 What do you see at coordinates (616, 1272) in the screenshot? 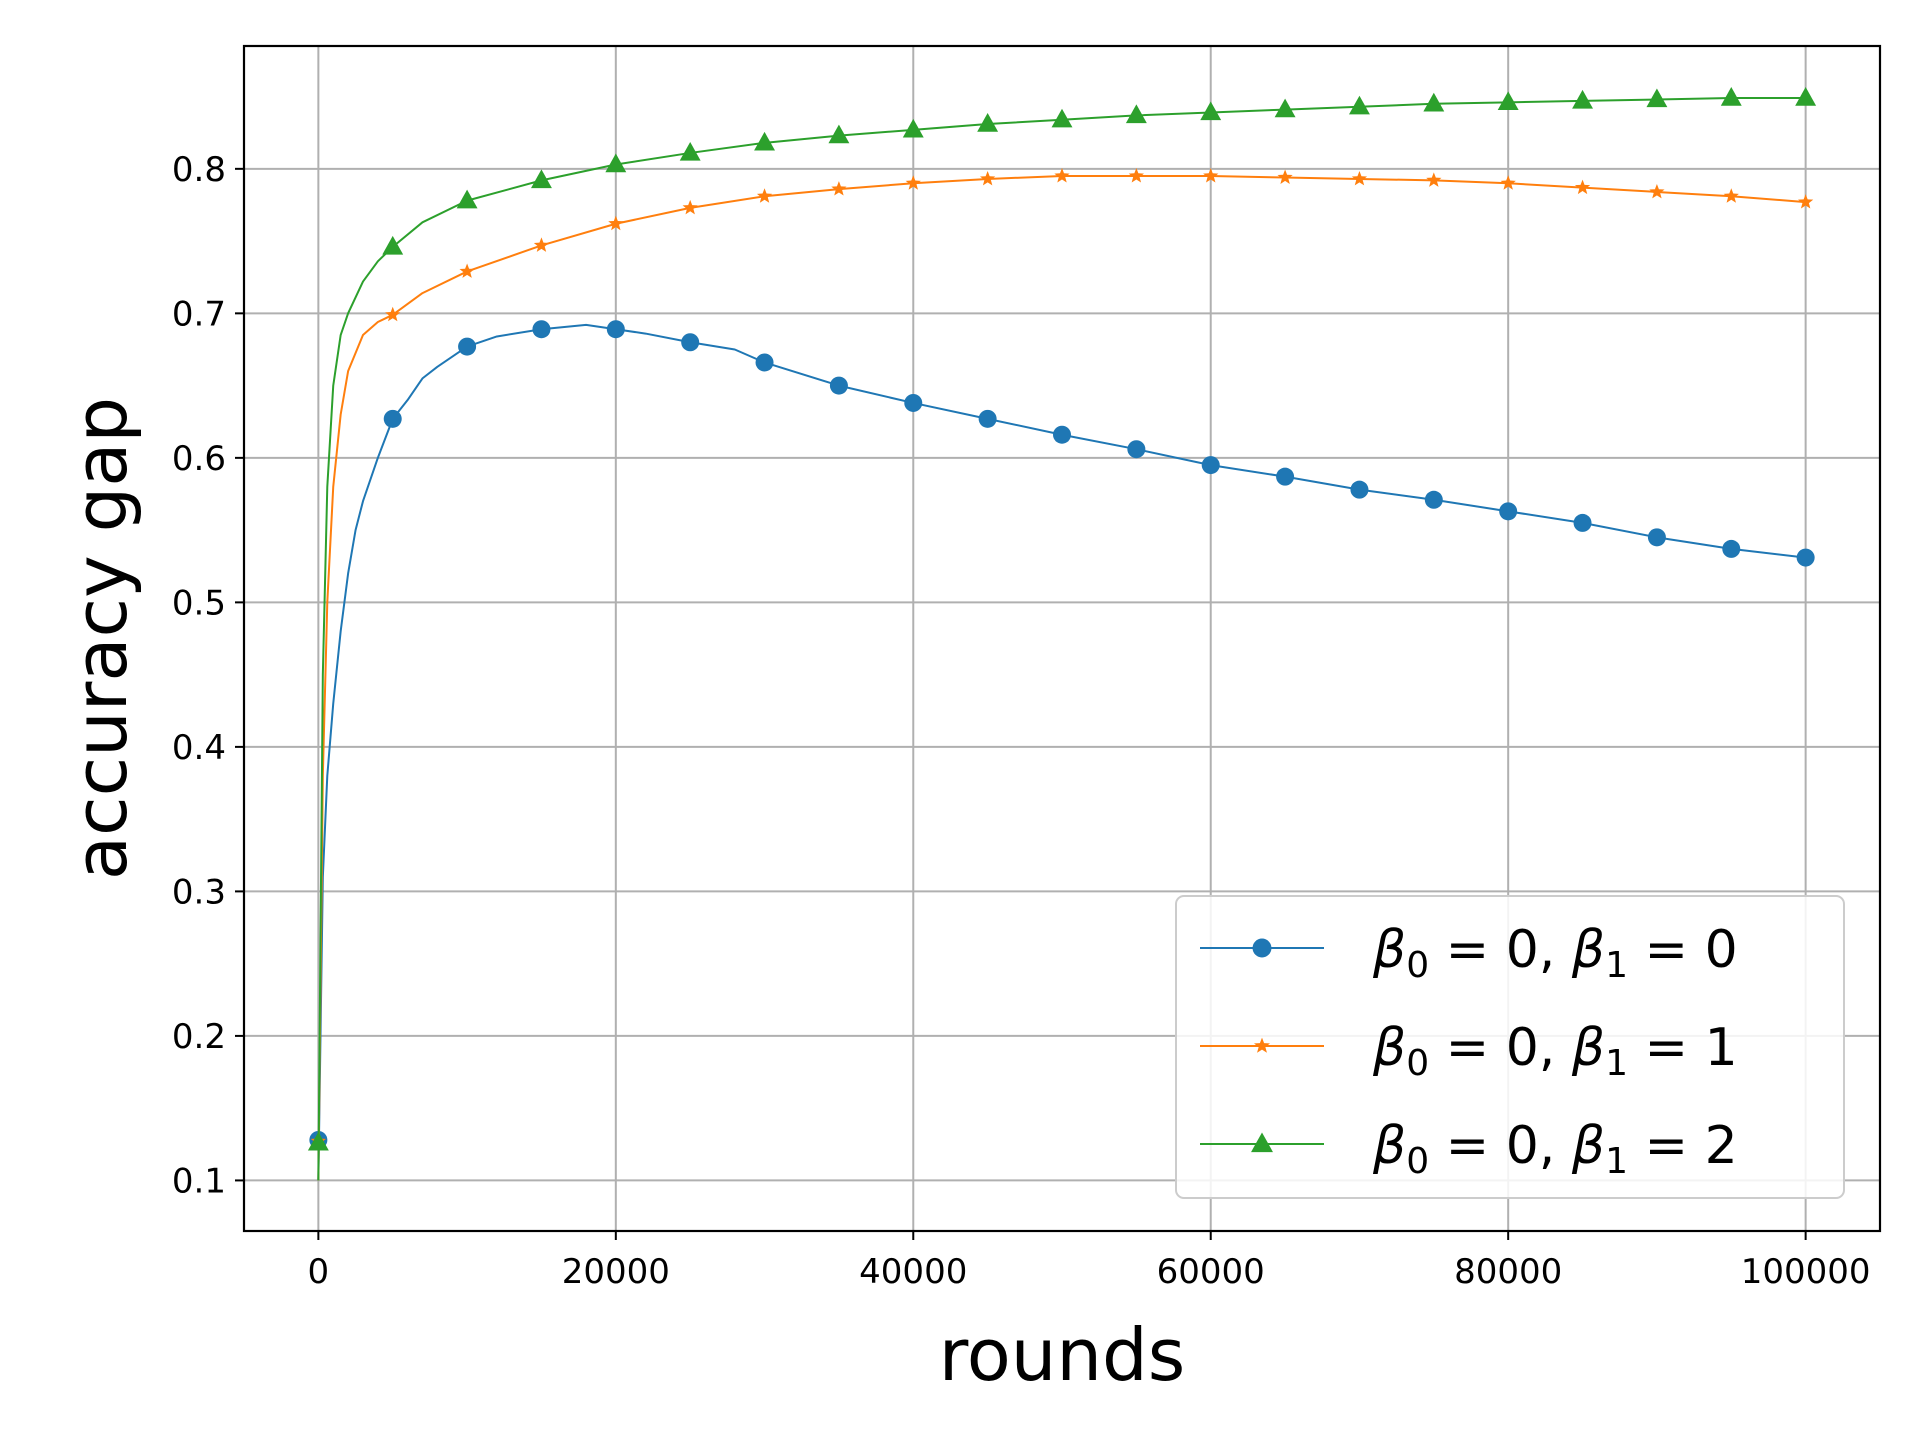
I see `x-tick-label: 20000` at bounding box center [616, 1272].